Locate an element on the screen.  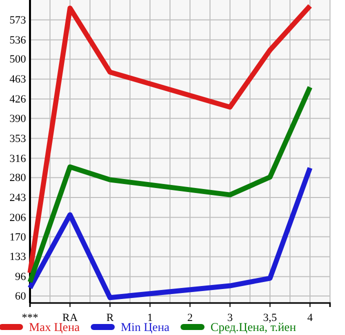
x-tick-label: R is located at coordinates (110, 318).